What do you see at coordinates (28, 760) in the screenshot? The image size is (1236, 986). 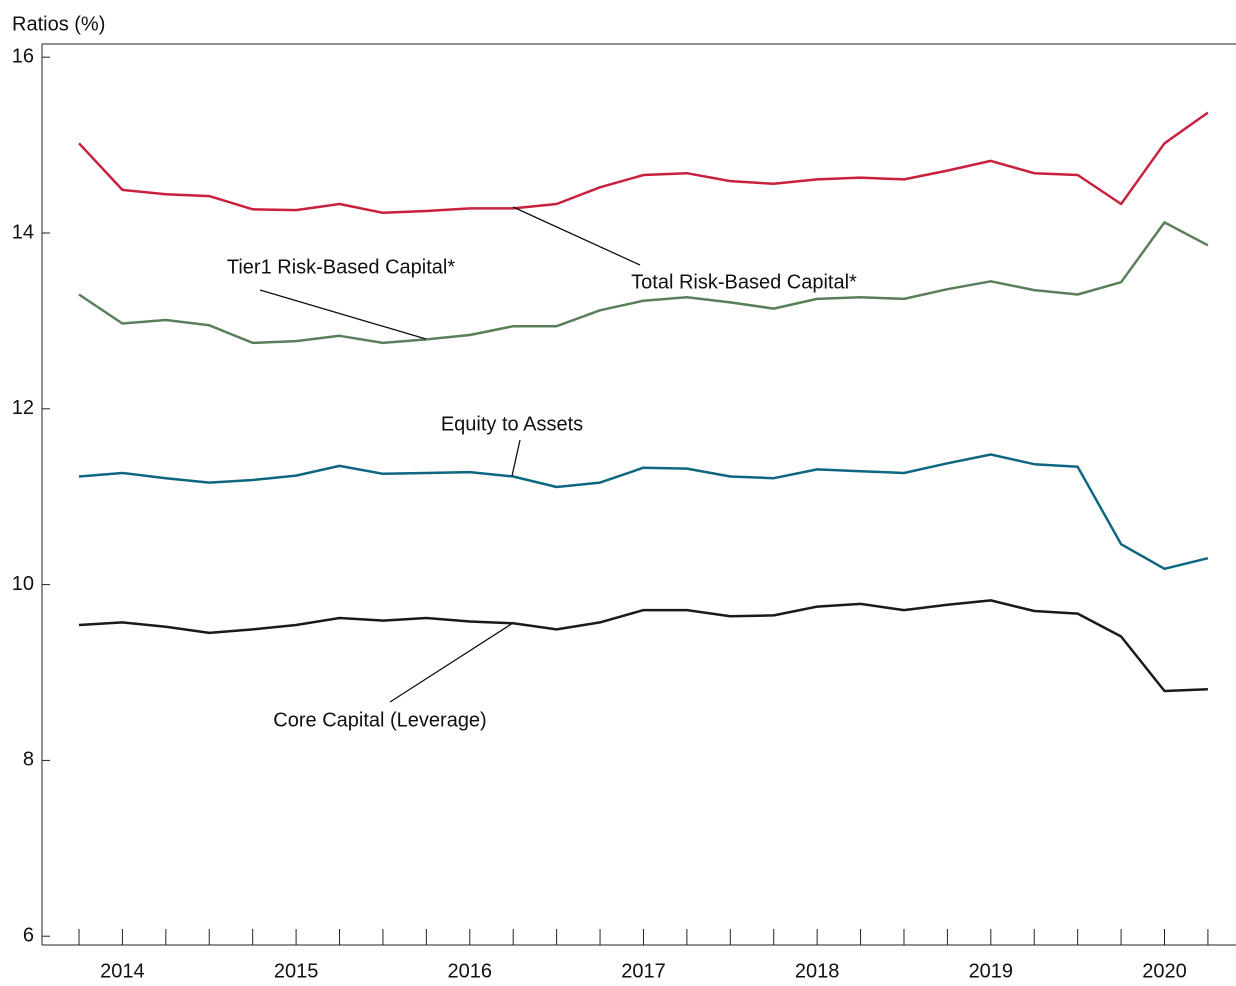 I see `y-tick-label: 8` at bounding box center [28, 760].